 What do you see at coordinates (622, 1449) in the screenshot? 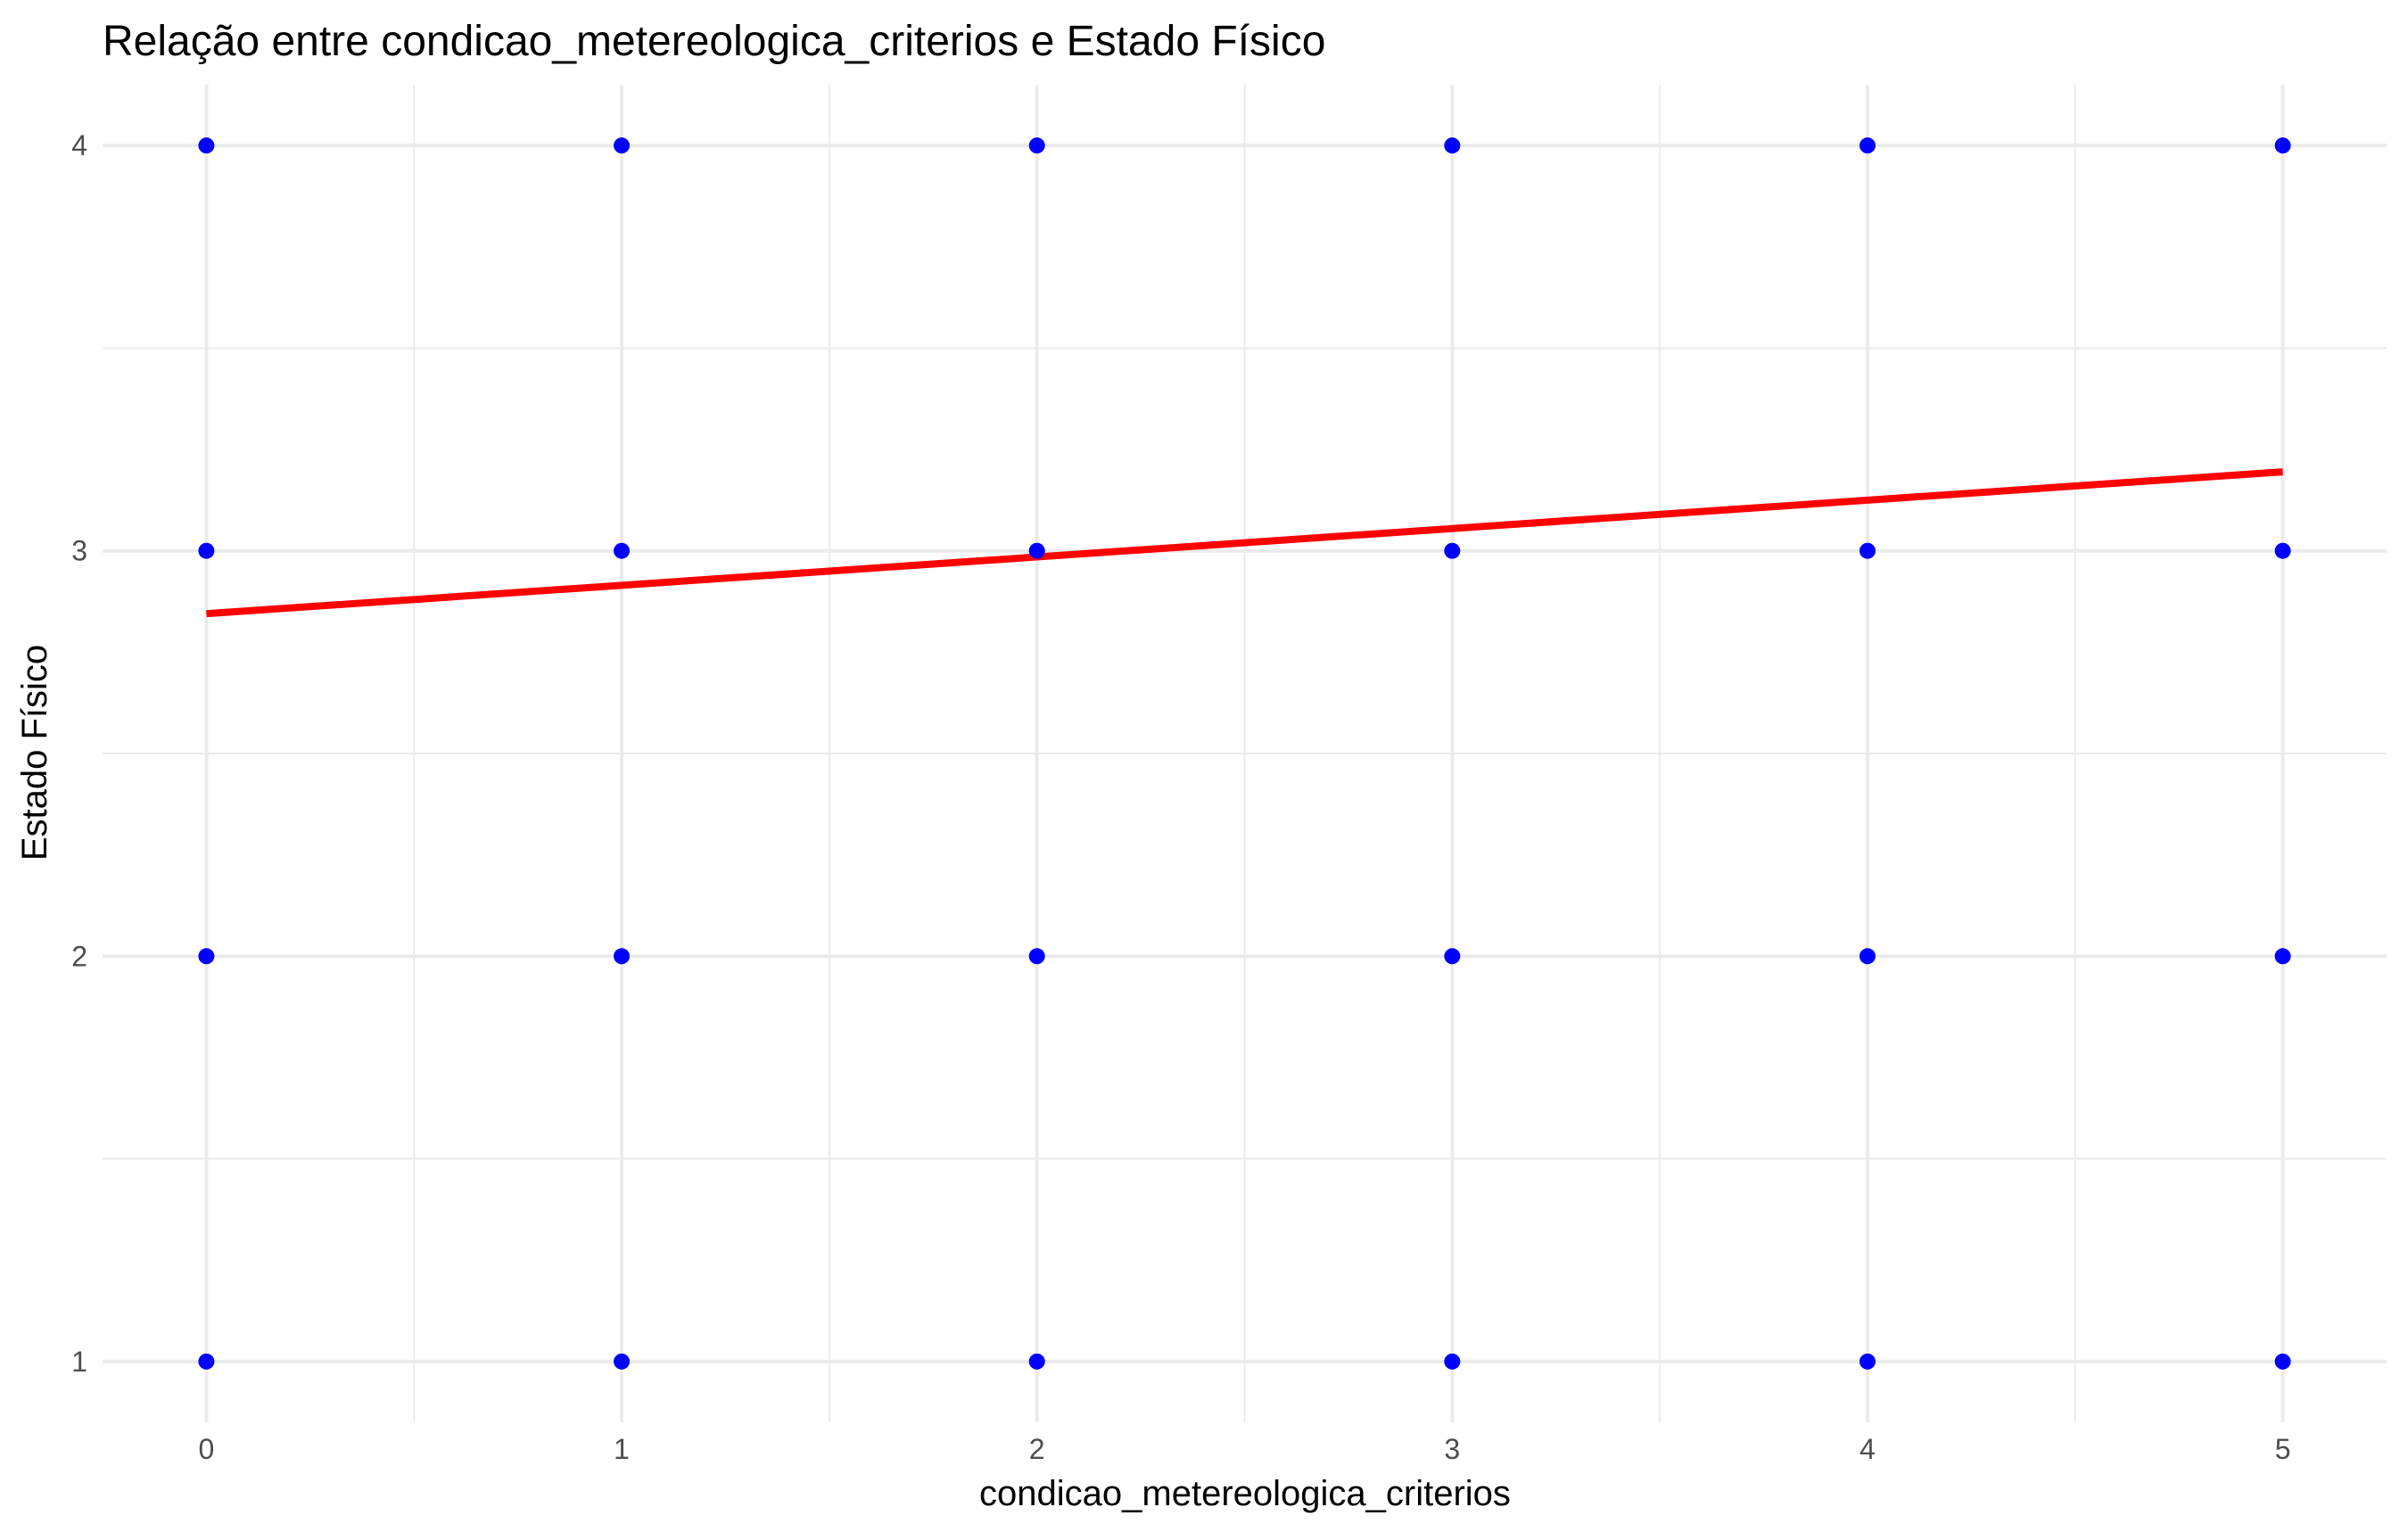
I see `x-tick-label: 1` at bounding box center [622, 1449].